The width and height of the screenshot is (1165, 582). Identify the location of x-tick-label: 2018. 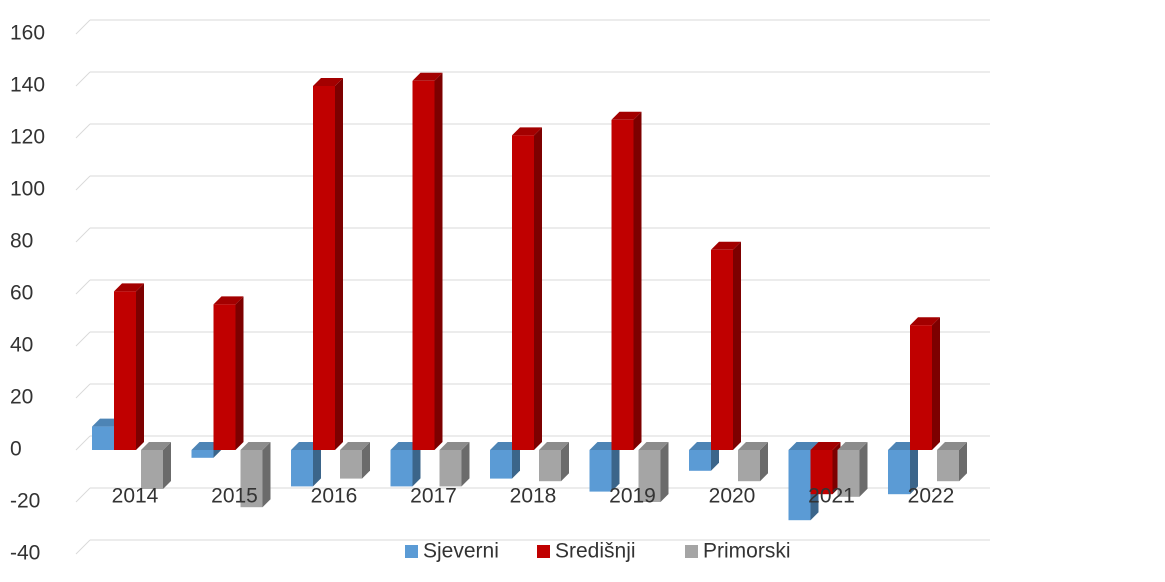
(533, 496).